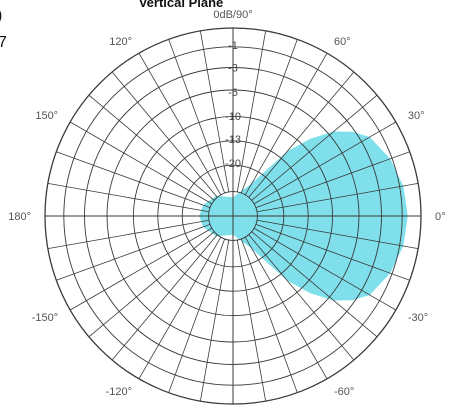 The height and width of the screenshot is (407, 453). Describe the element at coordinates (233, 140) in the screenshot. I see `ring-label: -13` at that location.